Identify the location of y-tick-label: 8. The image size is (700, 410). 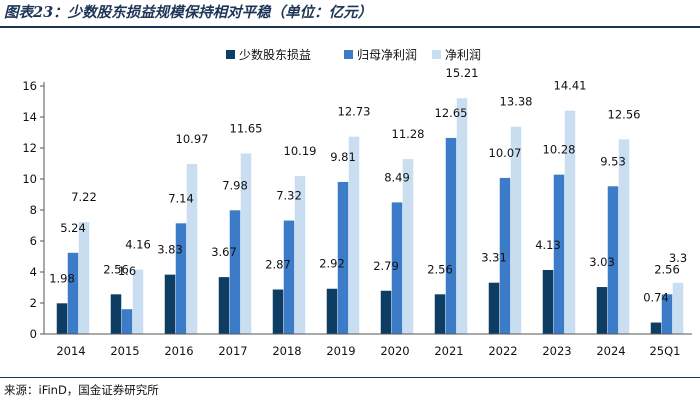
(33, 210).